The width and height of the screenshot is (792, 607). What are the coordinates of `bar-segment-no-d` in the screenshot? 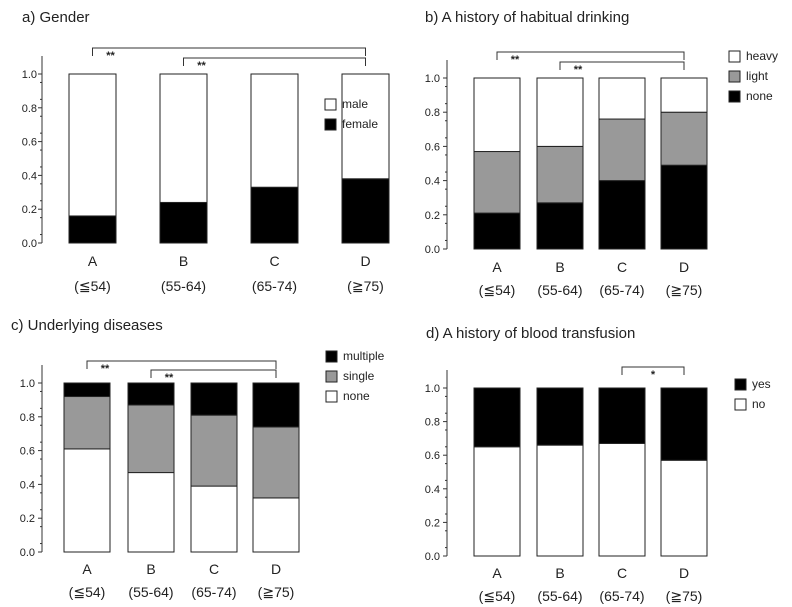 It's located at (684, 508).